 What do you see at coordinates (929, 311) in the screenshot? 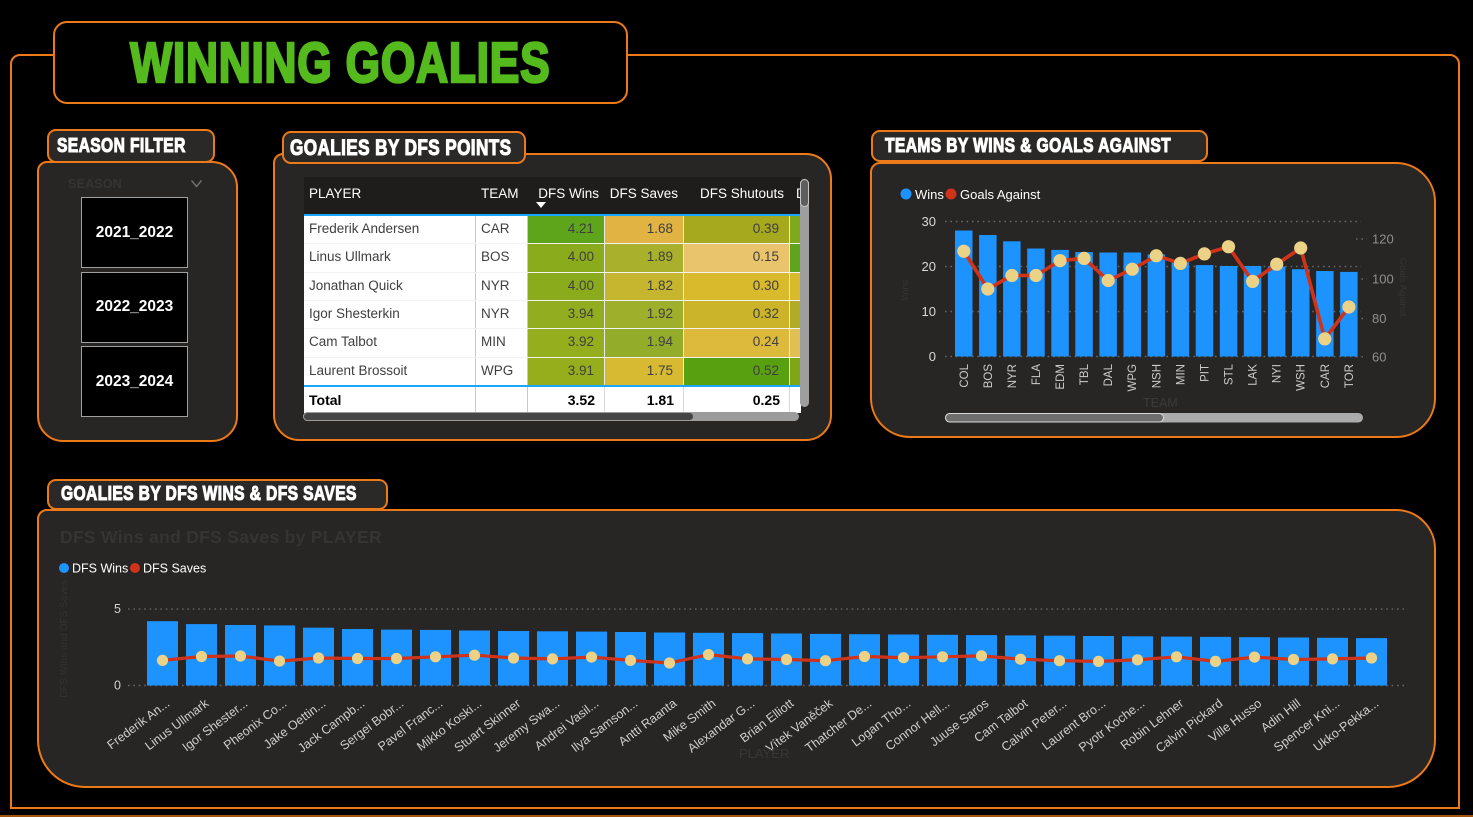
I see `svg-text: 10` at bounding box center [929, 311].